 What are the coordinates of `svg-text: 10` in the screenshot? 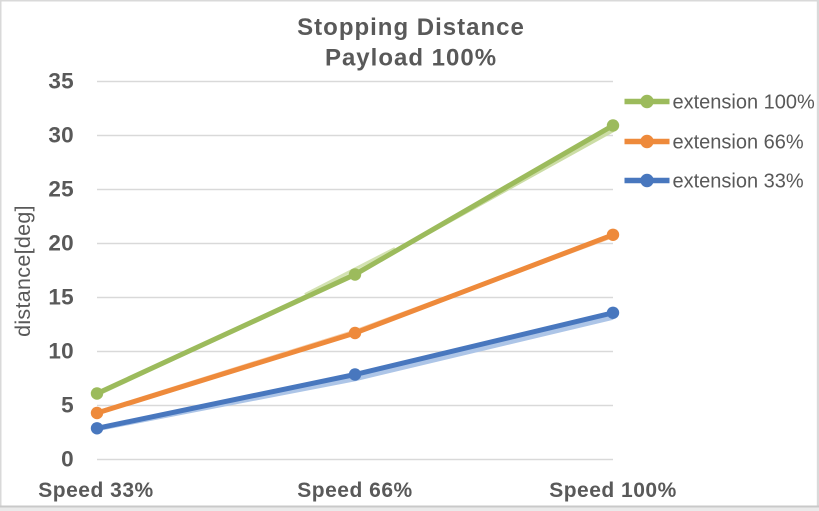 It's located at (61, 351).